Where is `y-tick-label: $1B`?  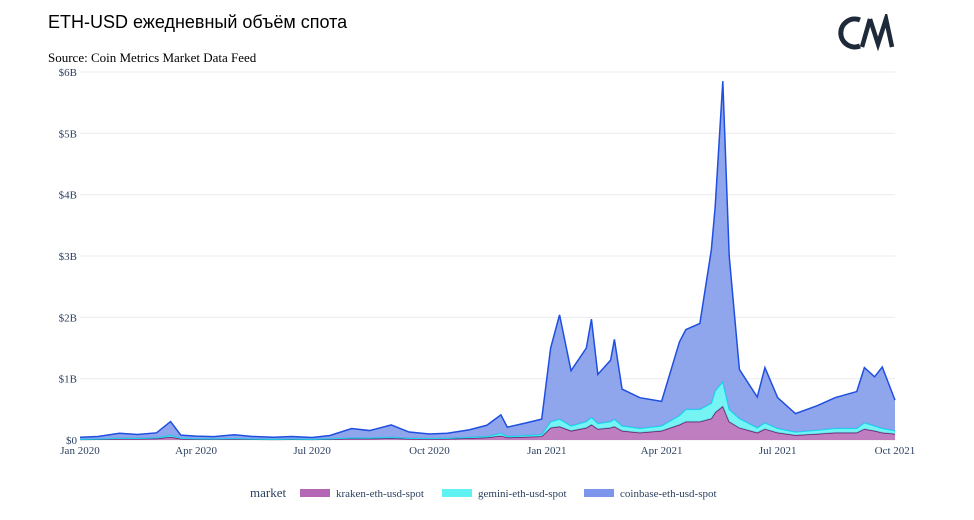
y-tick-label: $1B is located at coordinates (68, 380).